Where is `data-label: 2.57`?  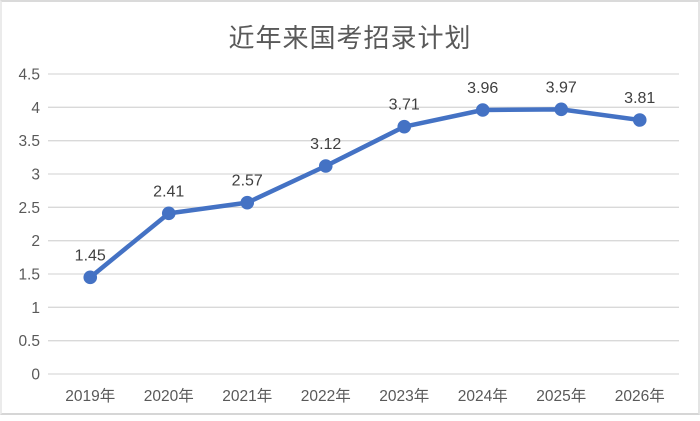 data-label: 2.57 is located at coordinates (247, 181).